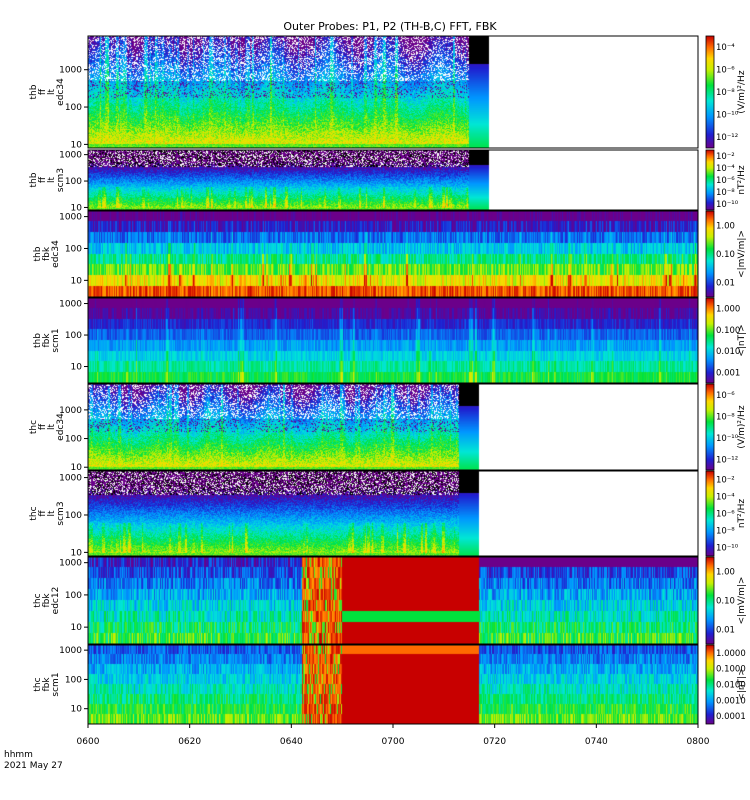 The height and width of the screenshot is (800, 750). Describe the element at coordinates (393, 735) in the screenshot. I see `time-axis: 0600 0620 0640 0700 0720 0740 0800` at that location.